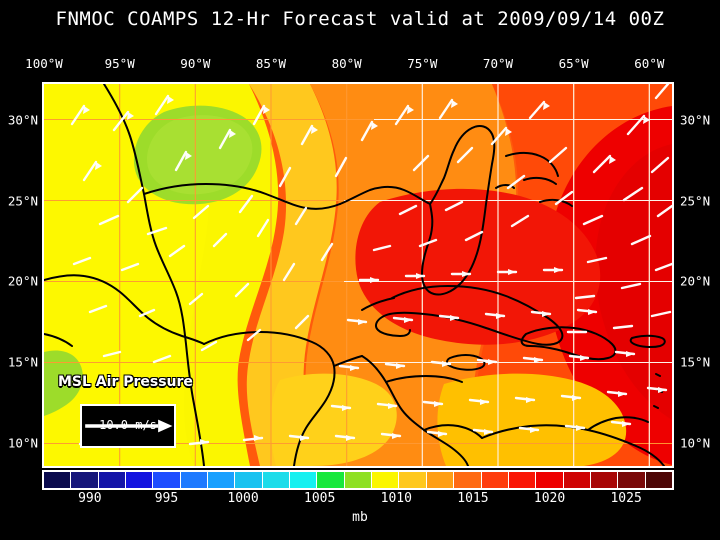 The width and height of the screenshot is (720, 540). I want to click on right-arrow-icon, so click(129, 426).